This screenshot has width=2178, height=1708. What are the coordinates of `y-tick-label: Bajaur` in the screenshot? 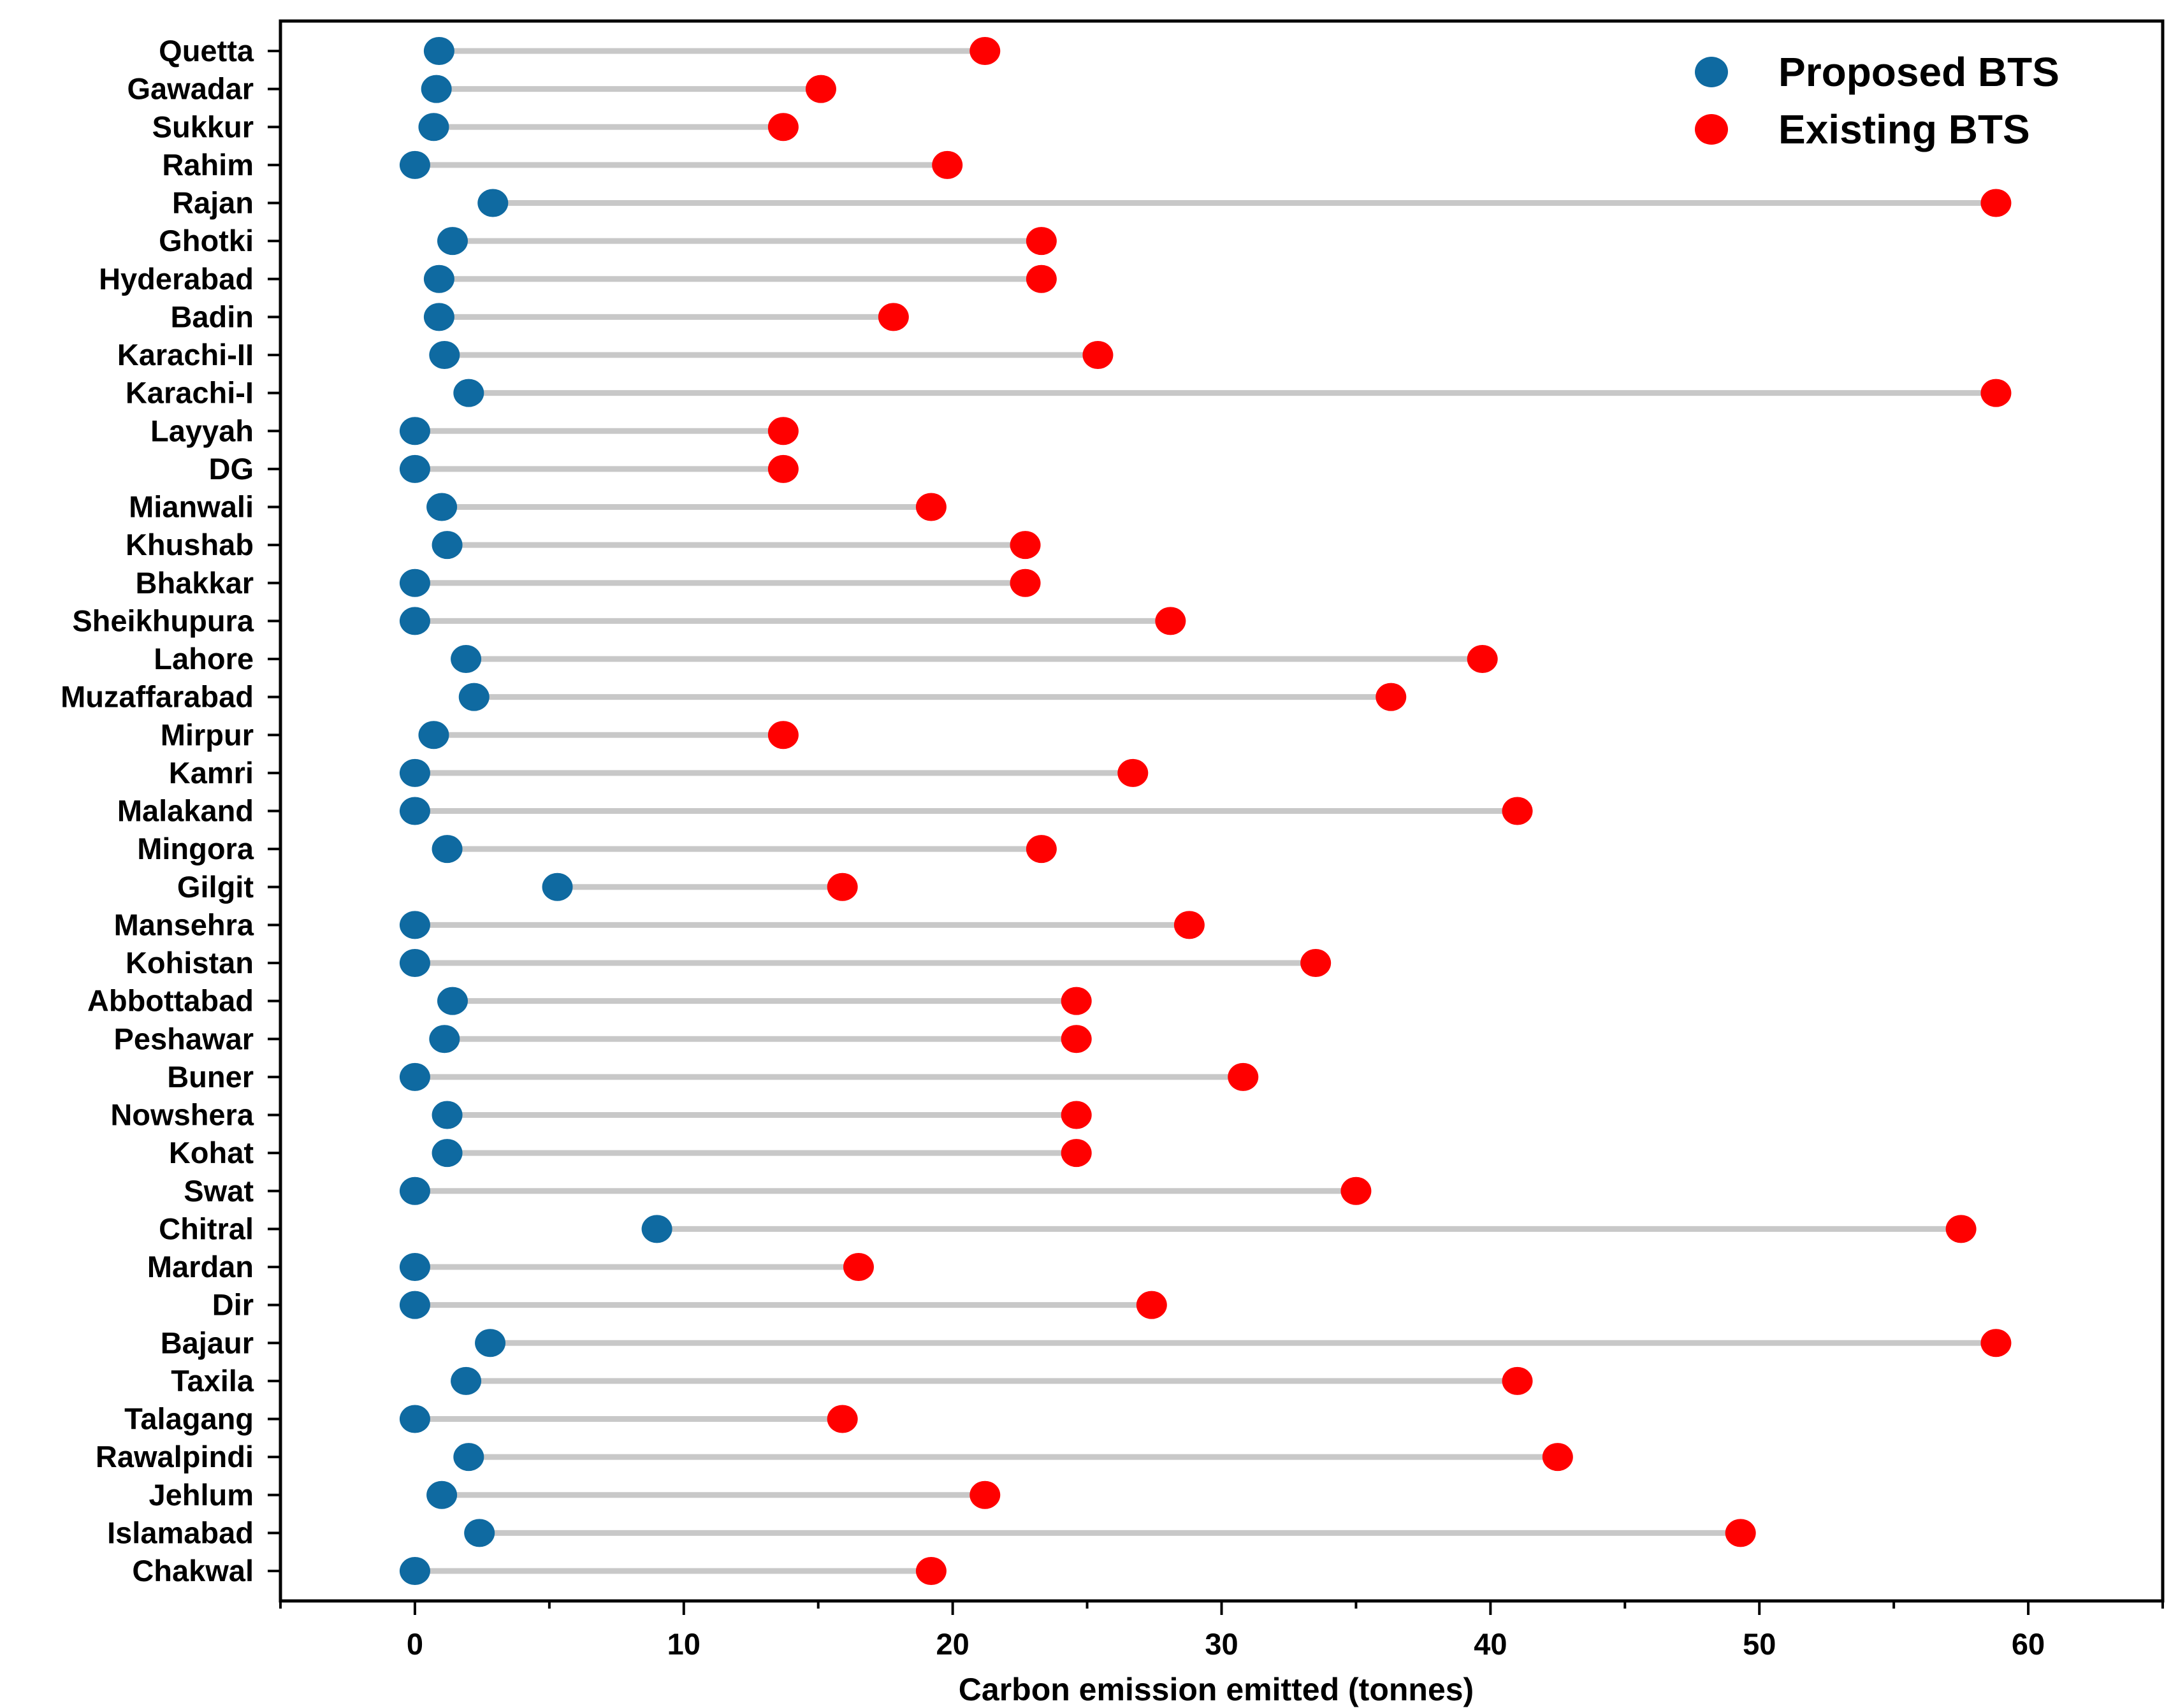 It's located at (207, 1342).